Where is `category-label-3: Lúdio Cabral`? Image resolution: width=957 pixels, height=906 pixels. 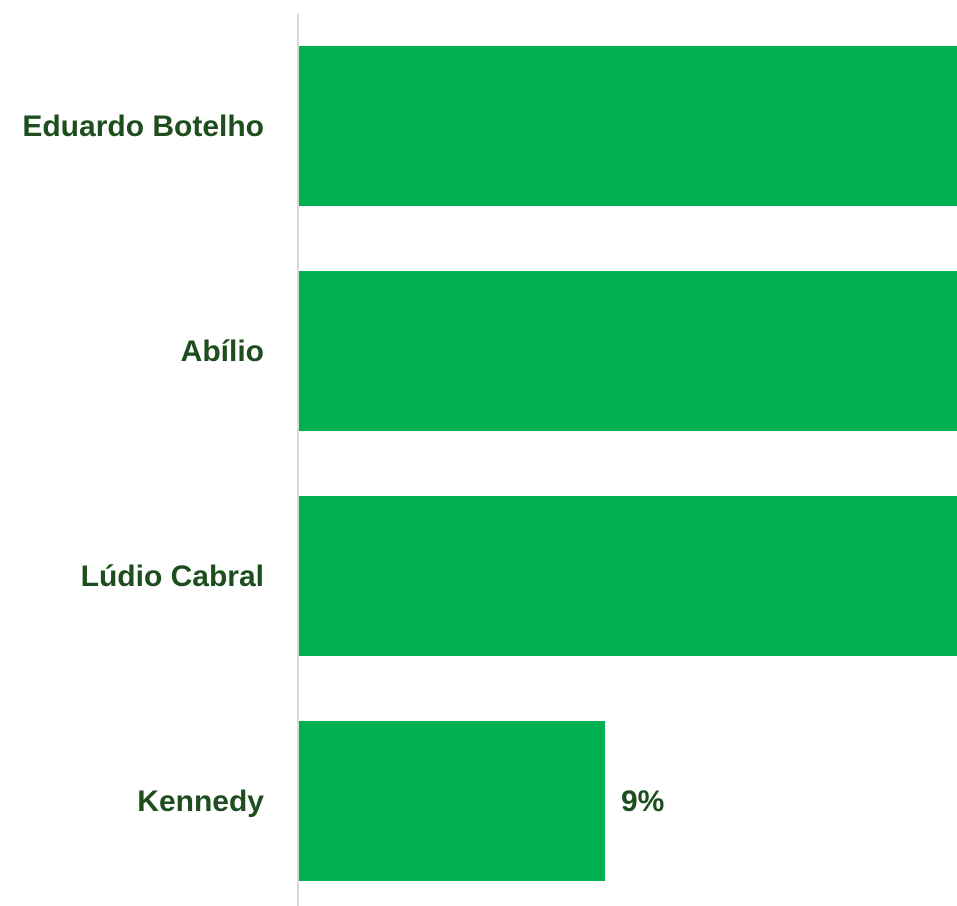 category-label-3: Lúdio Cabral is located at coordinates (172, 576).